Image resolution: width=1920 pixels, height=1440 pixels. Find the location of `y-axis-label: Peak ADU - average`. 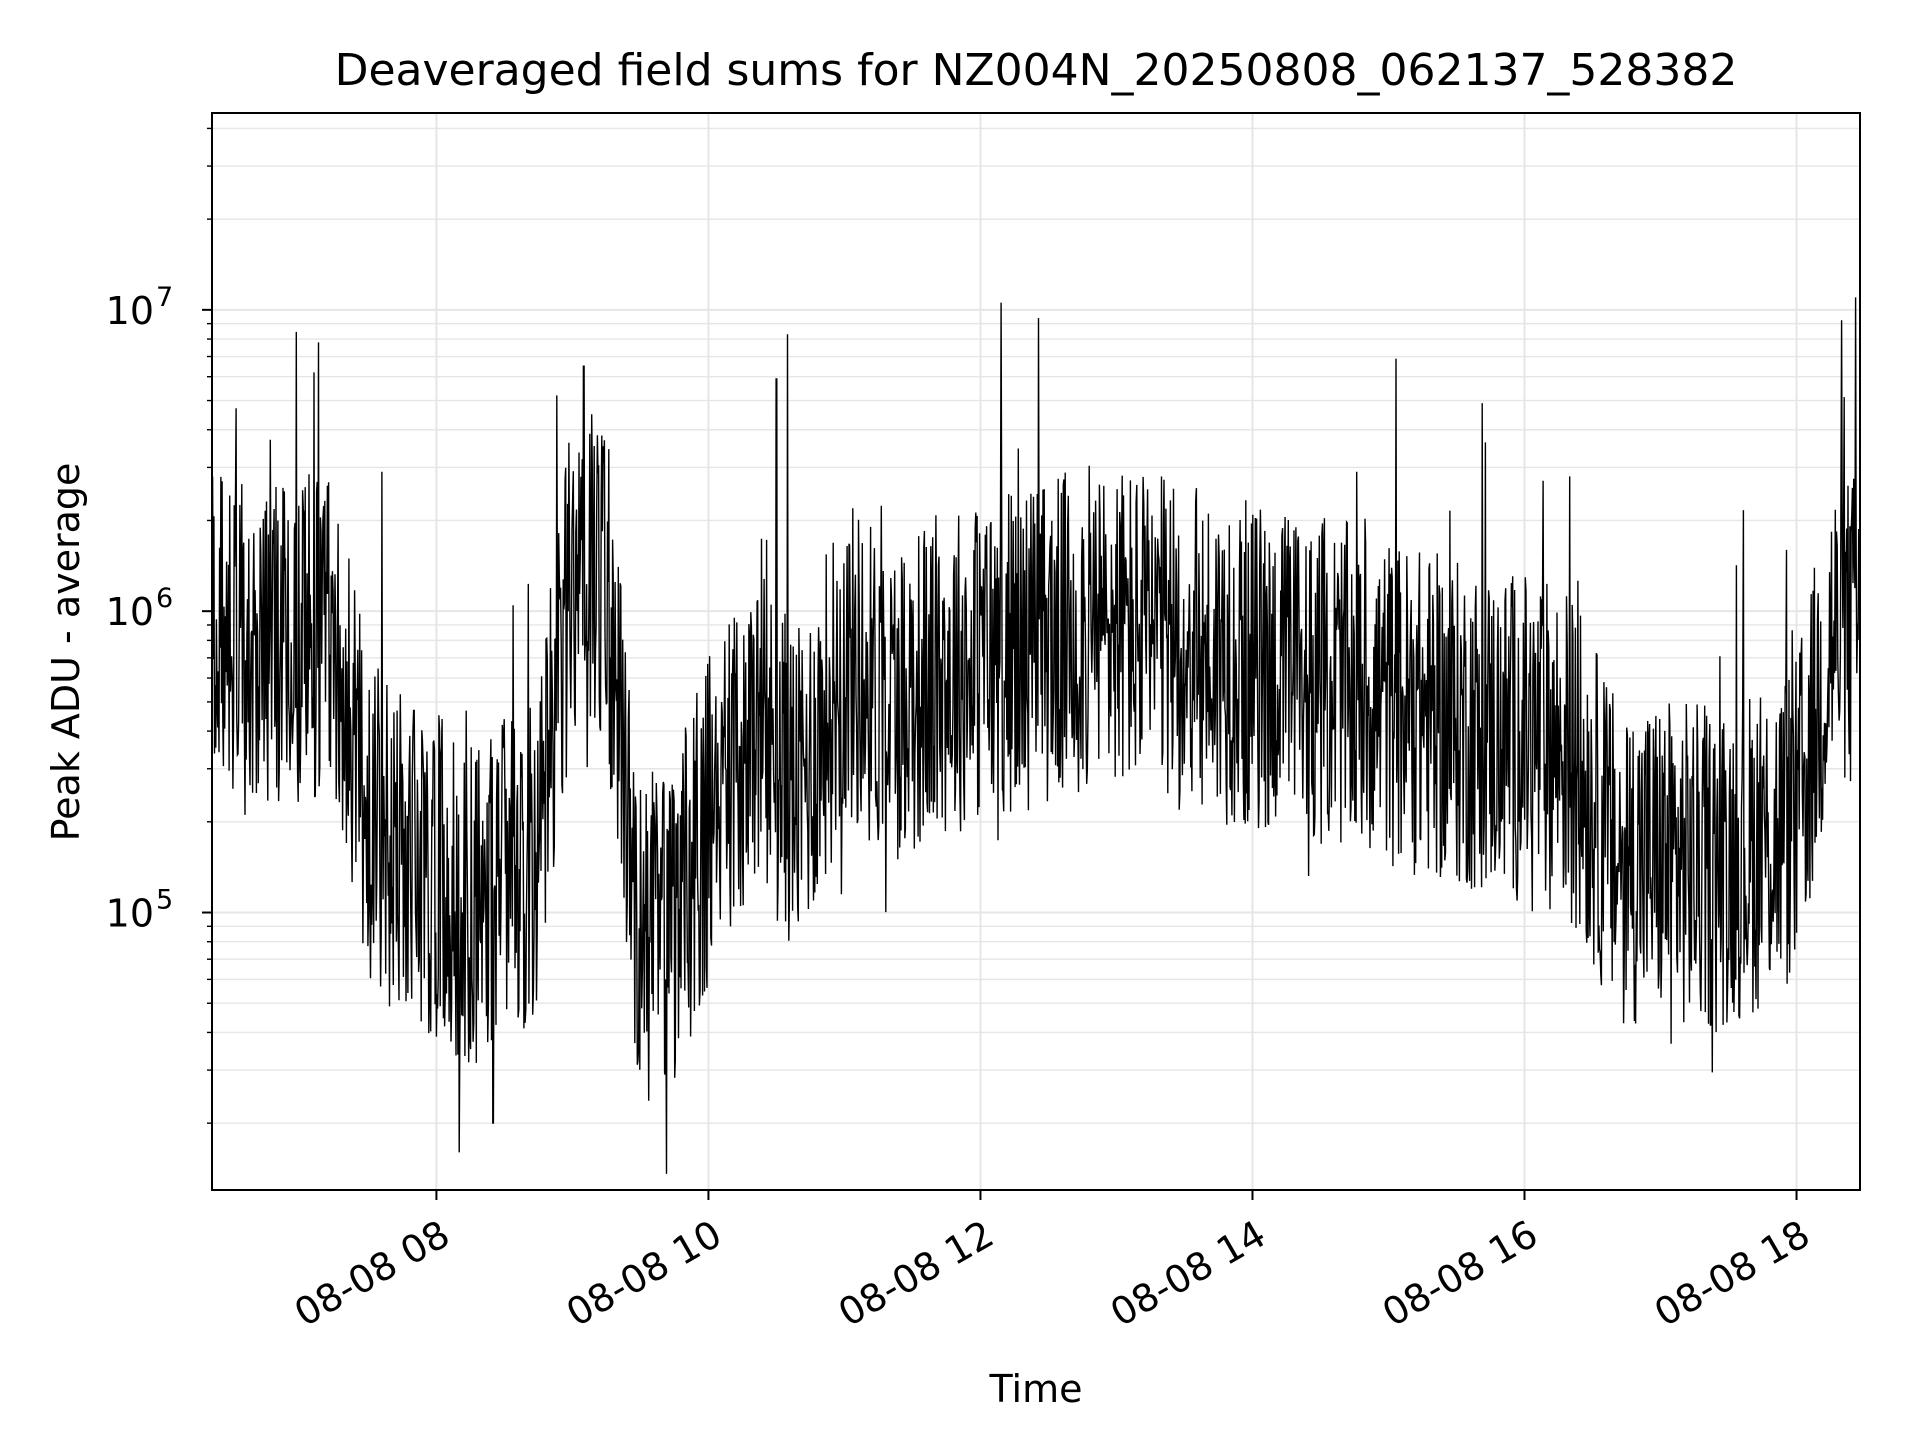

y-axis-label: Peak ADU - average is located at coordinates (66, 652).